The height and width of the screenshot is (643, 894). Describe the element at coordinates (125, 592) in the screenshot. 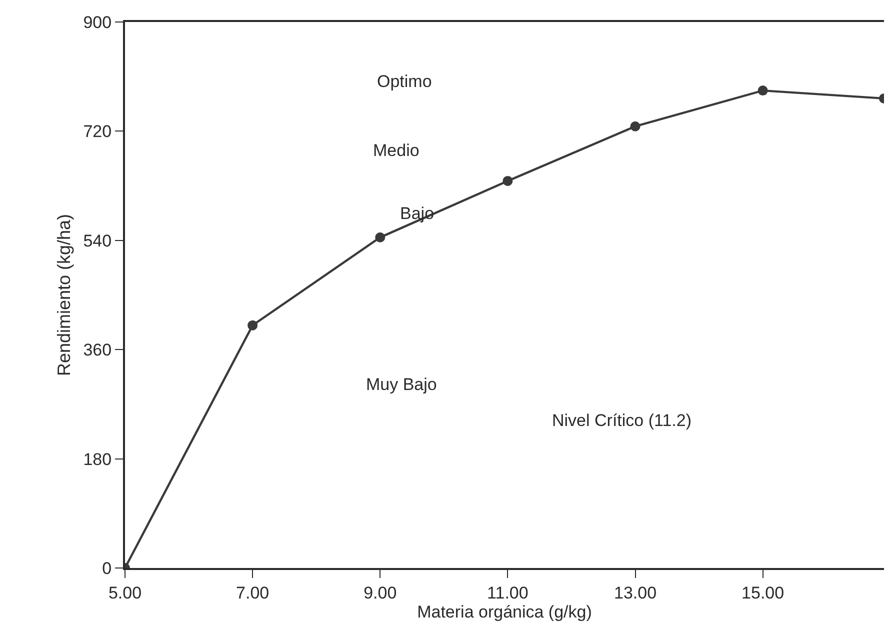

I see `x-tick-label: 5.00` at that location.